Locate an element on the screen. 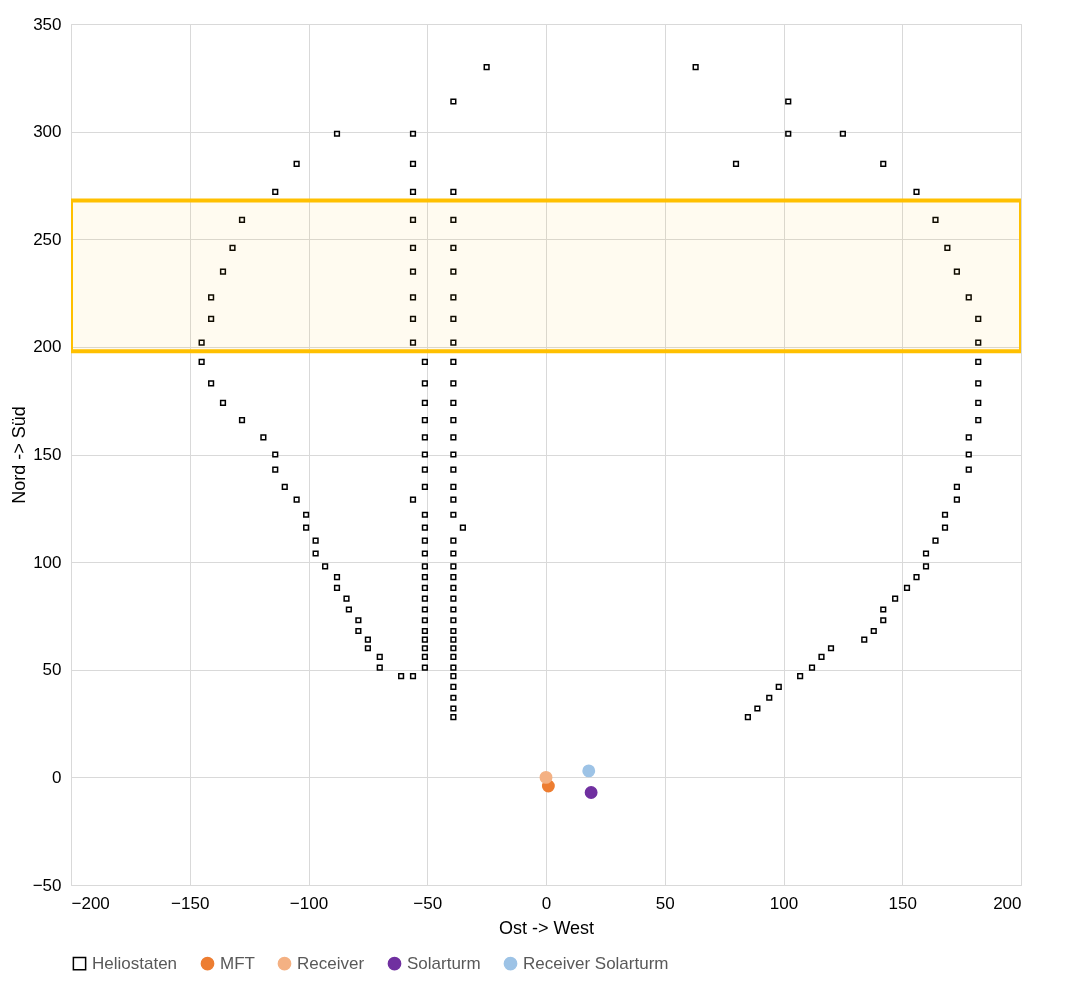 The width and height of the screenshot is (1082, 986). y-tick-label: 50 is located at coordinates (52, 670).